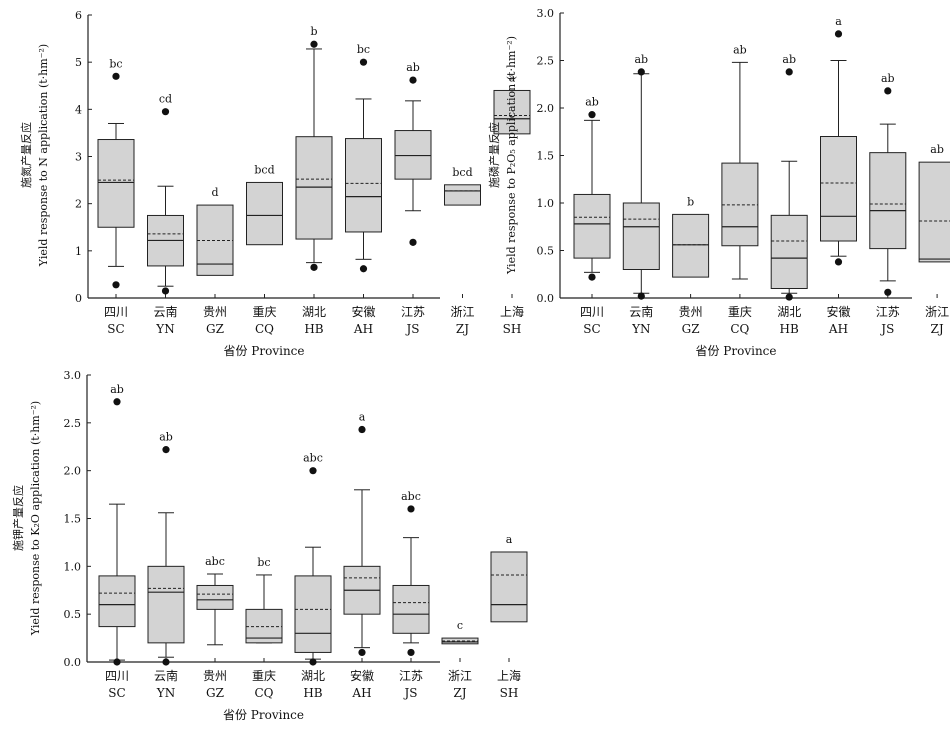  I want to click on y-tick-label: 0, so click(78, 298).